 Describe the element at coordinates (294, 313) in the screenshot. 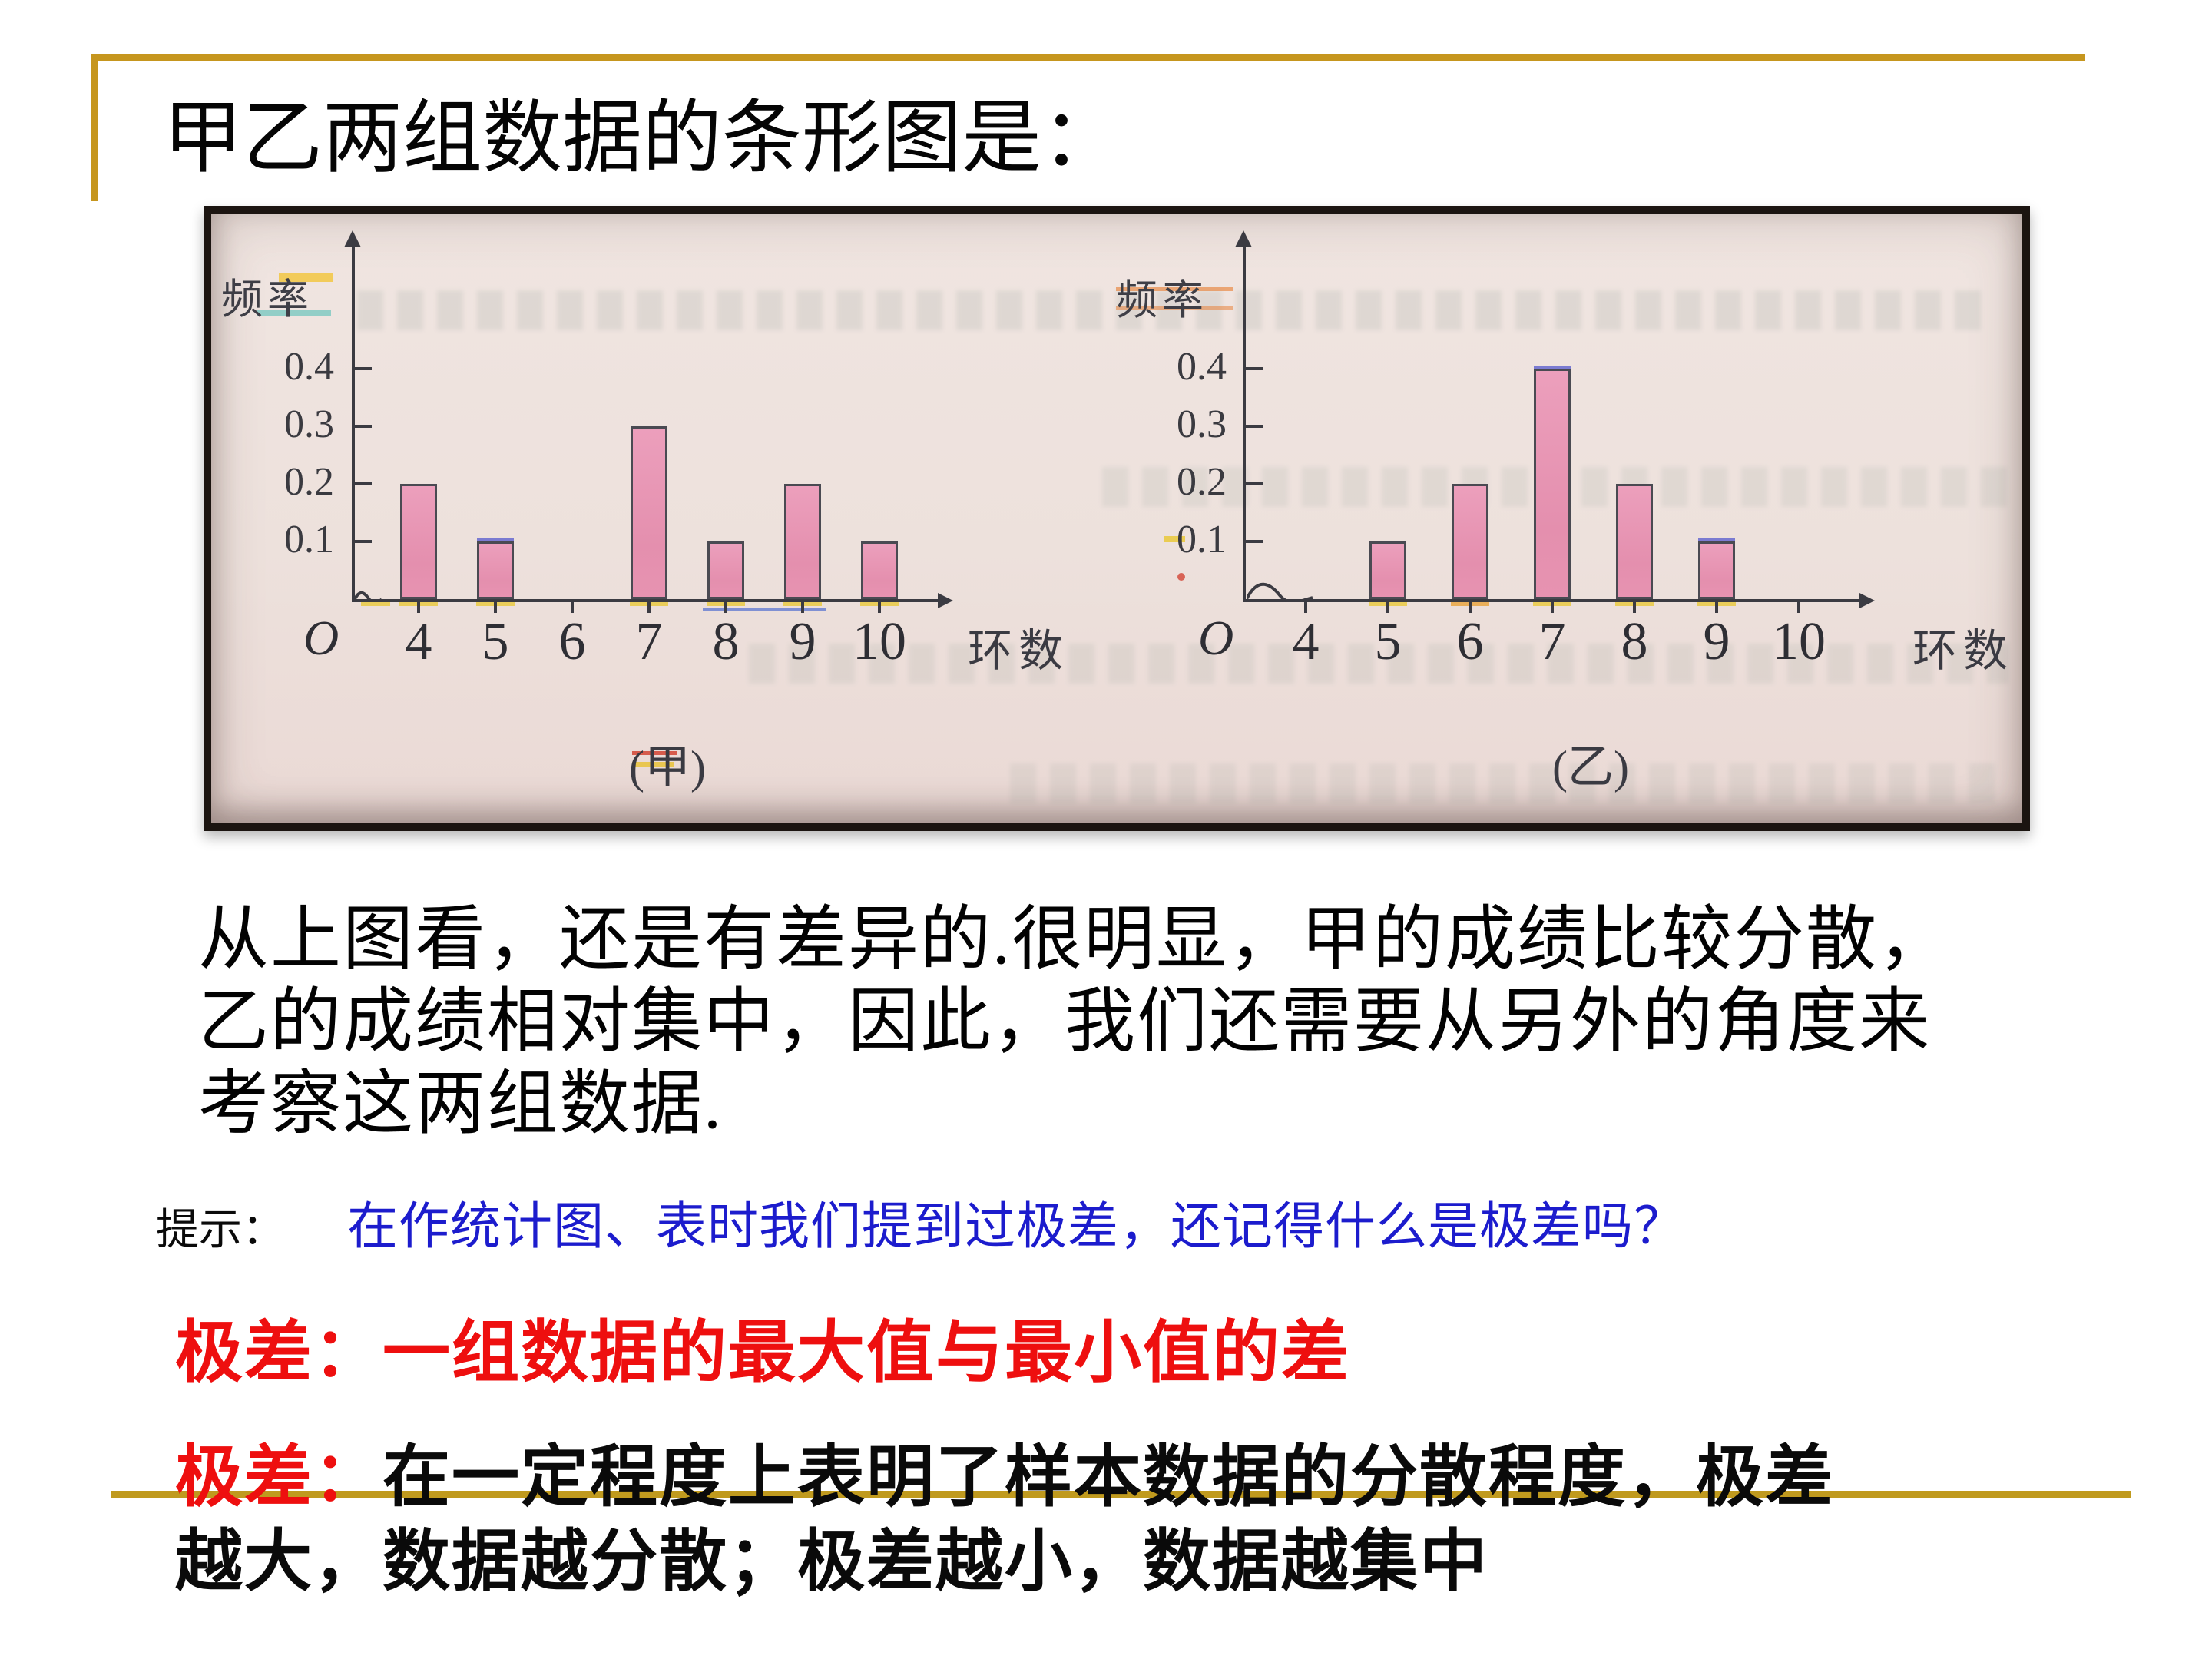

I see `highlight-mark-teal` at that location.